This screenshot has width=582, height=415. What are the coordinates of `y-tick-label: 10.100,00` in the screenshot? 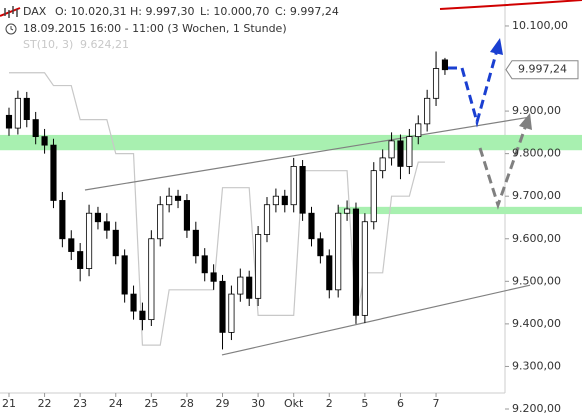 It's located at (540, 25).